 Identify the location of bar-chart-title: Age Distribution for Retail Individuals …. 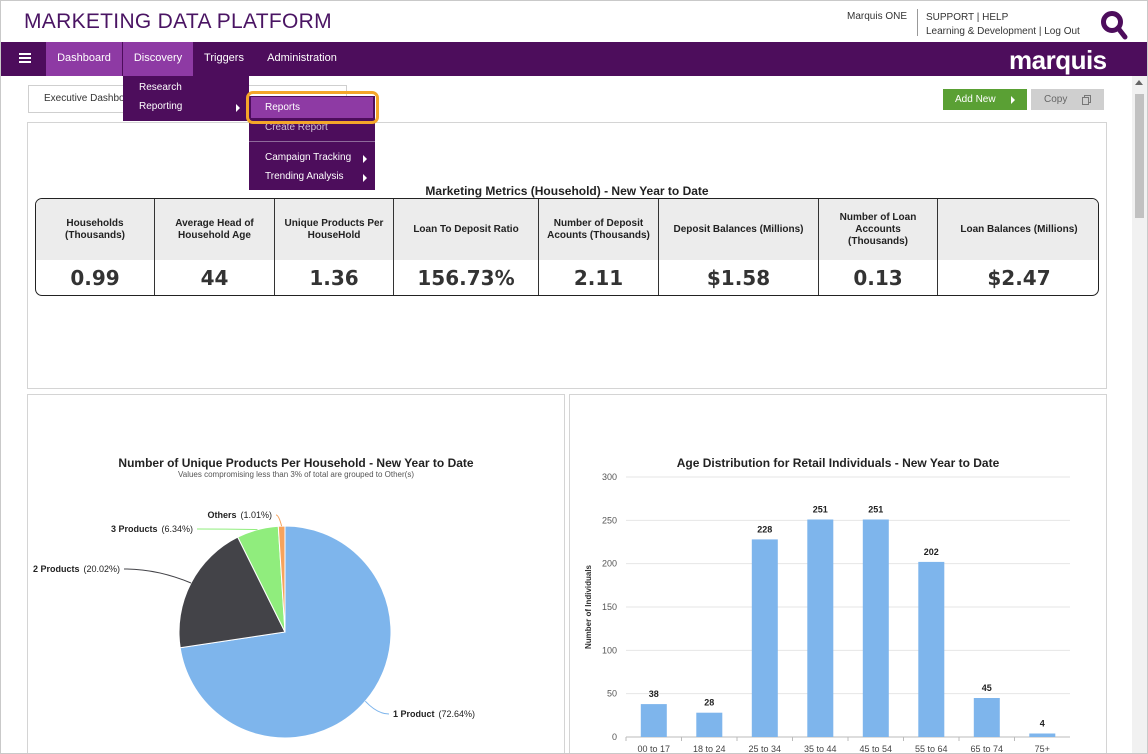
(838, 463).